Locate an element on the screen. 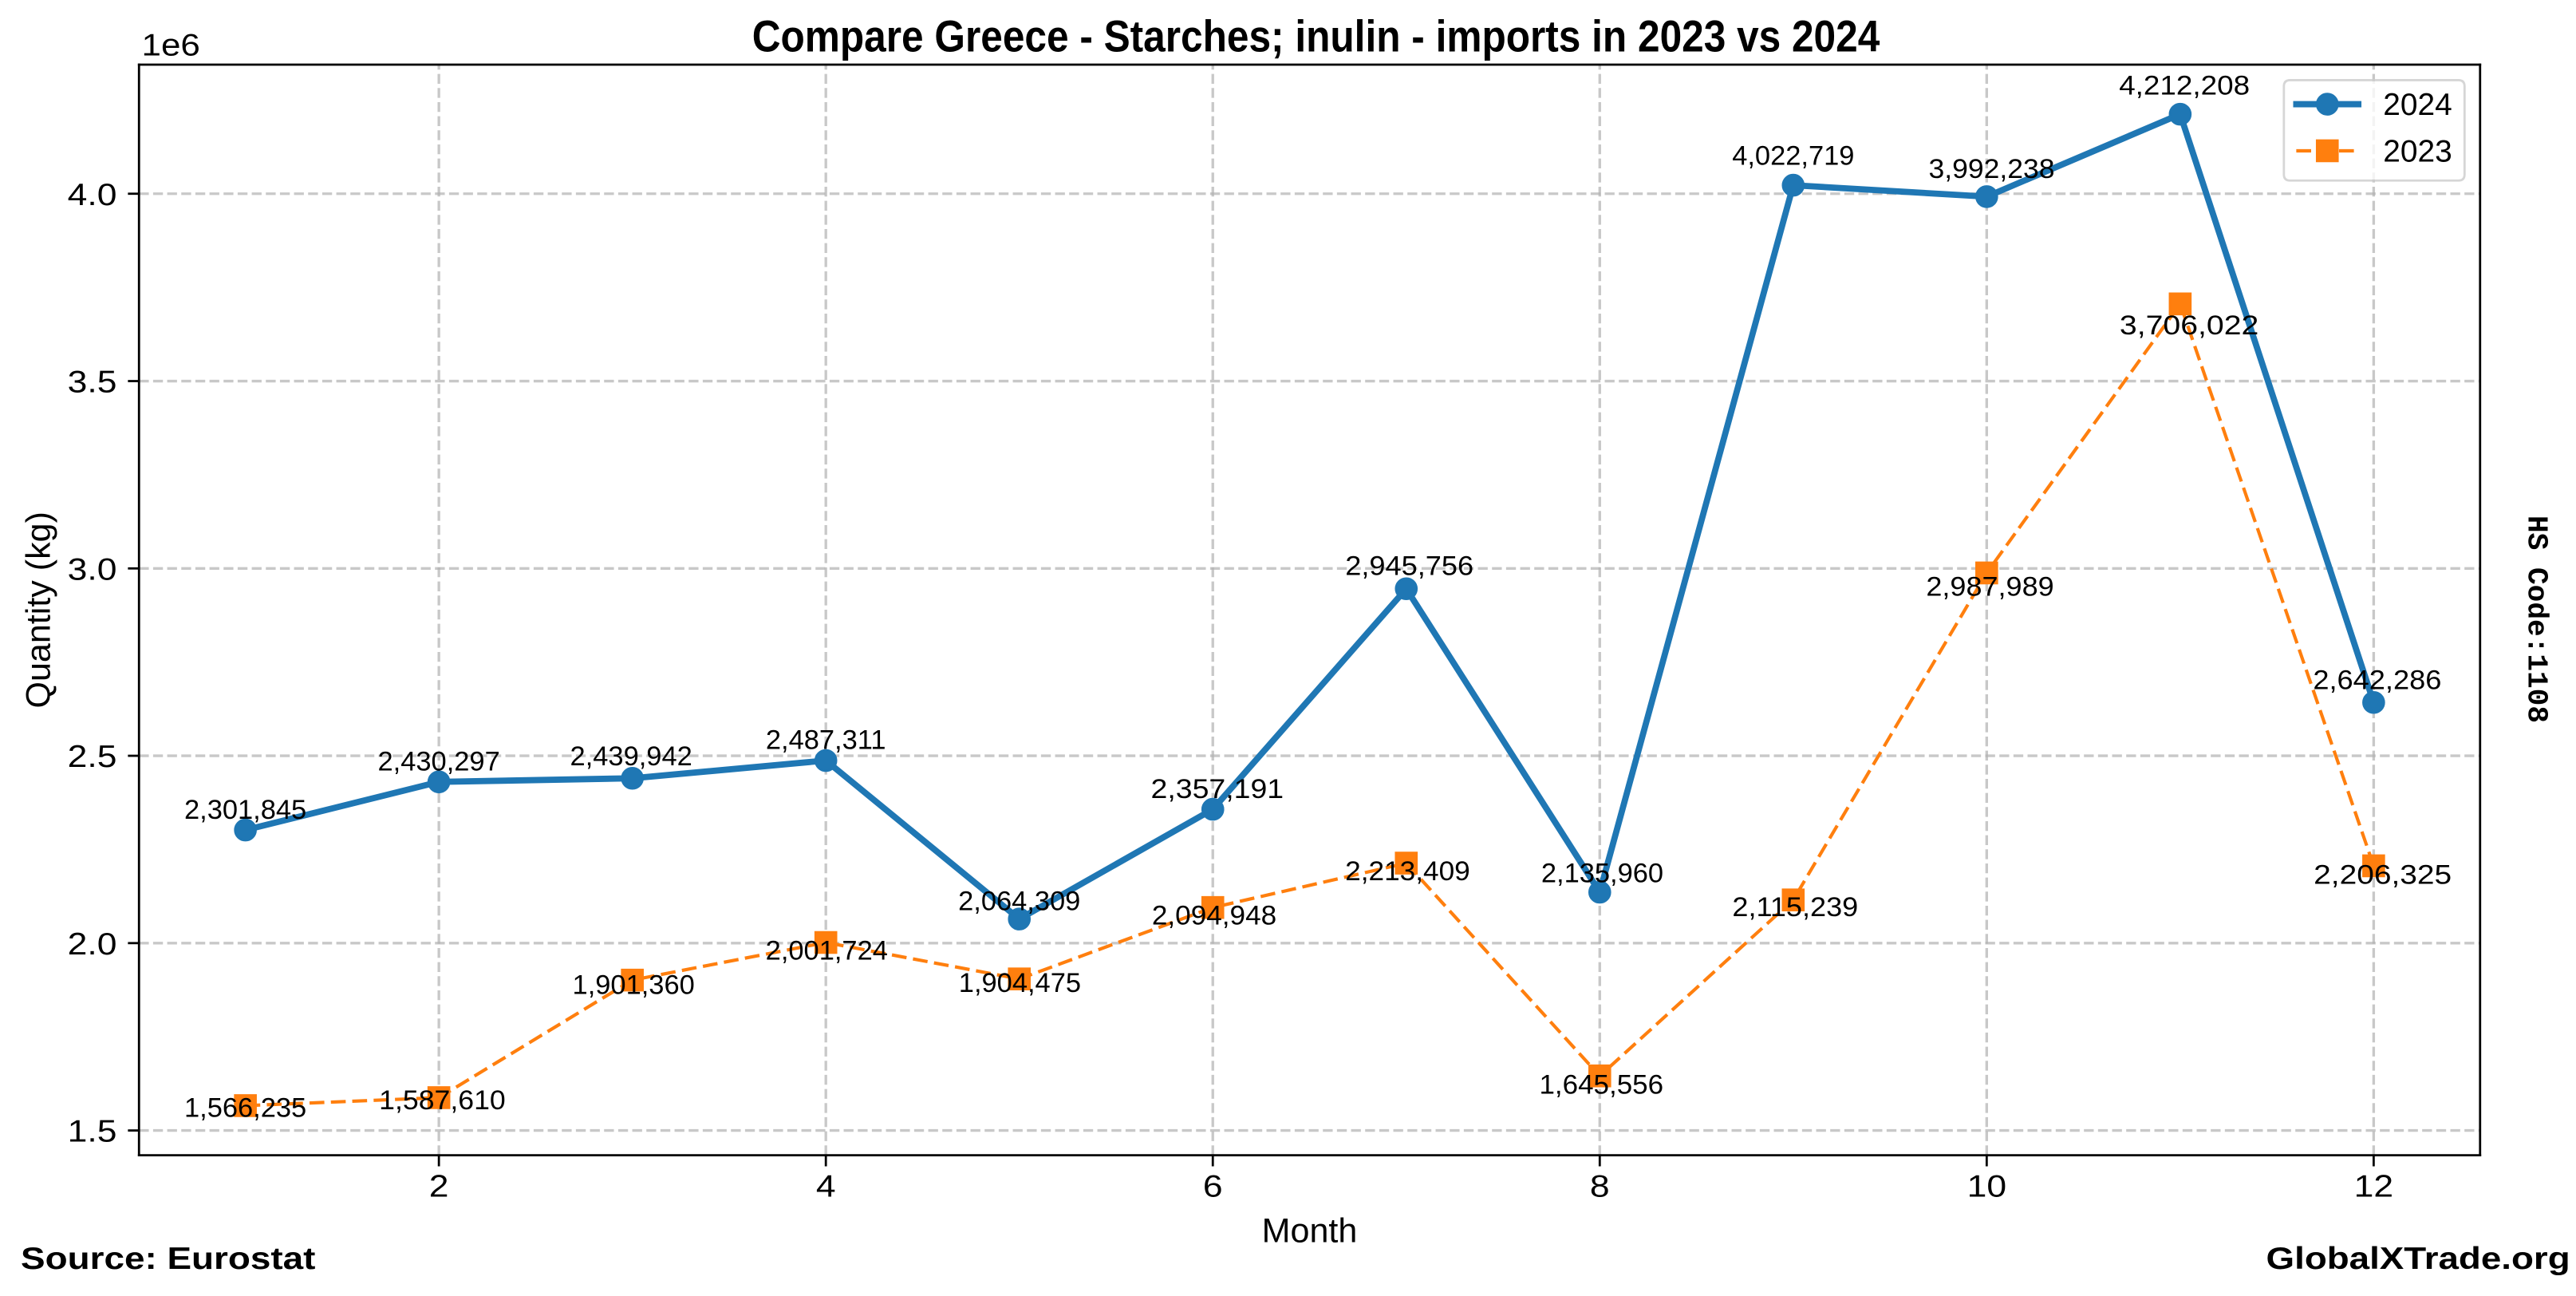 This screenshot has height=1296, width=2576. svg-text: 1e6 is located at coordinates (171, 46).